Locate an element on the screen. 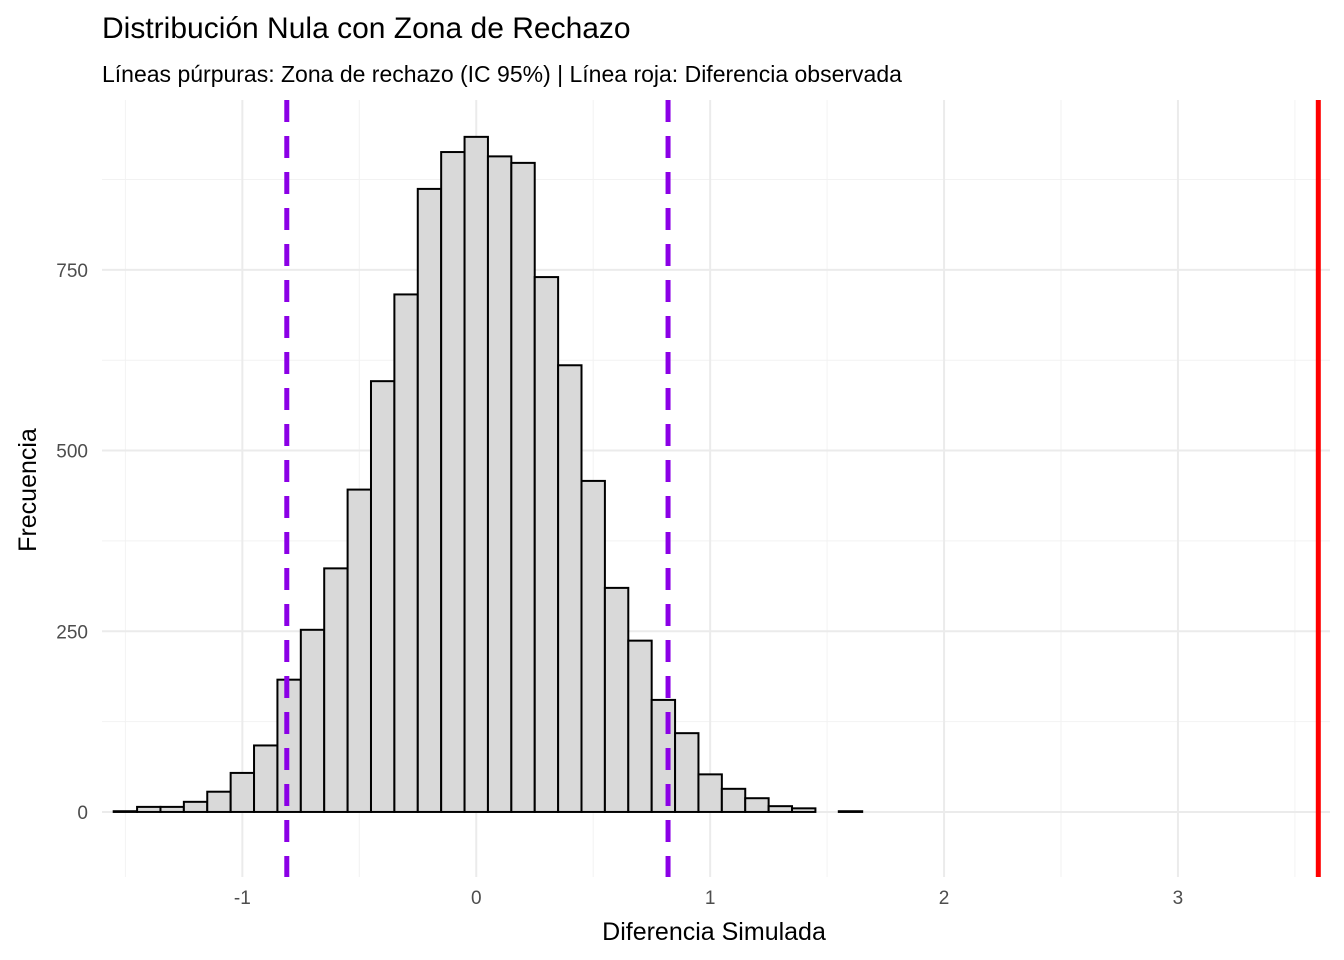 This screenshot has width=1344, height=960. x-tick-label: -1 is located at coordinates (242, 898).